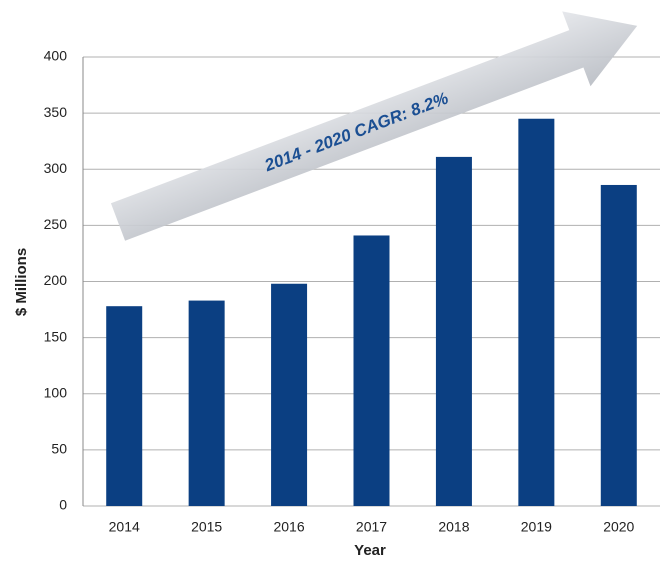 The height and width of the screenshot is (565, 667). Describe the element at coordinates (288, 527) in the screenshot. I see `x-tick-label: 2016` at that location.